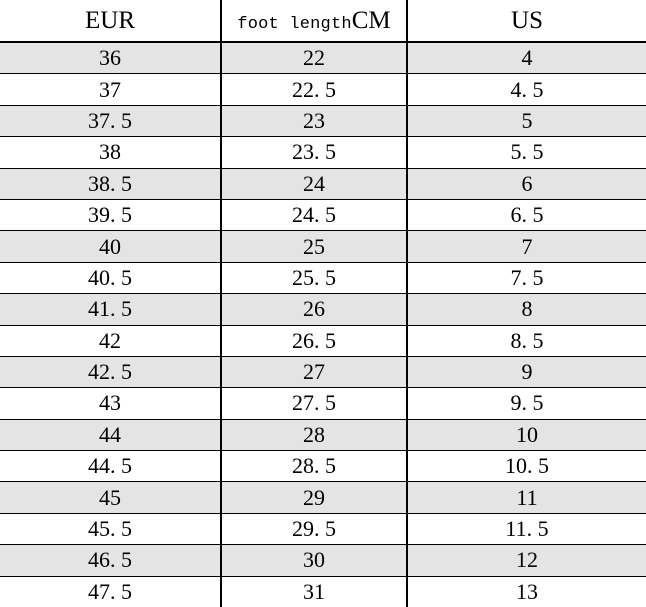 This screenshot has width=646, height=607. What do you see at coordinates (526, 278) in the screenshot?
I see `cell-us: 7. 5` at bounding box center [526, 278].